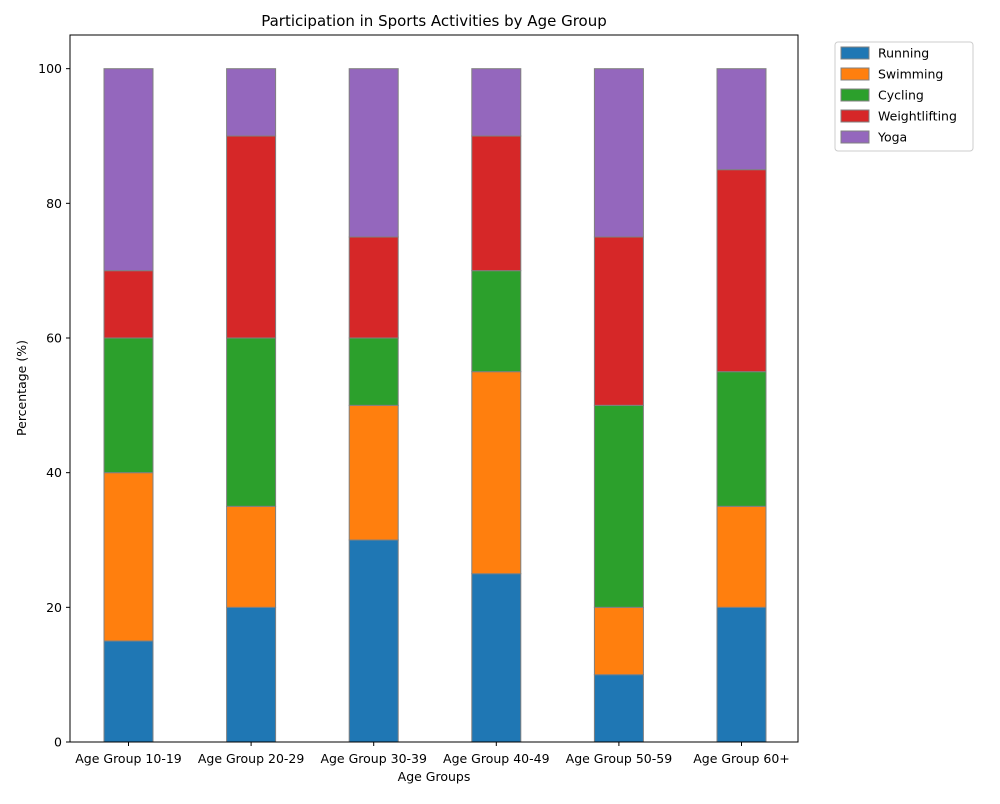  I want to click on y-tick-label: 20, so click(54, 607).